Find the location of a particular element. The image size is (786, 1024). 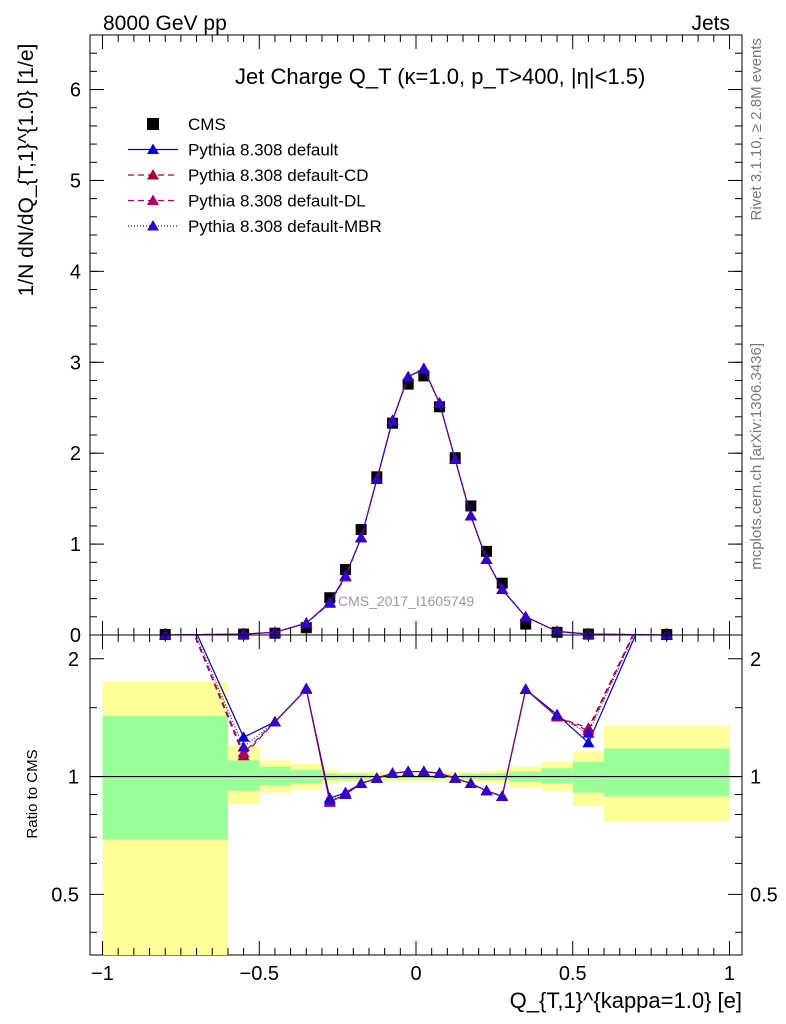

ratio-y-tick-label-right: 1 is located at coordinates (755, 778).